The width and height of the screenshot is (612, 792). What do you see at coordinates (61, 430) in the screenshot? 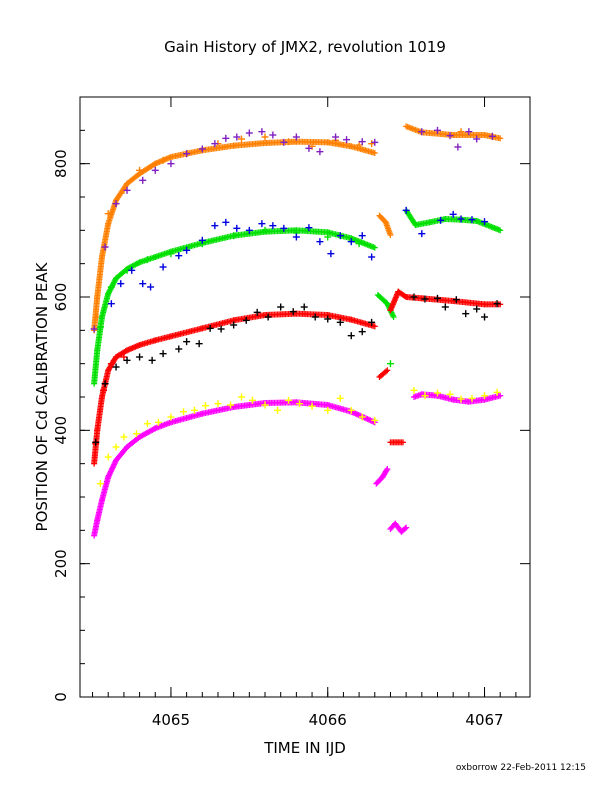
I see `y-tick-label: 400` at bounding box center [61, 430].